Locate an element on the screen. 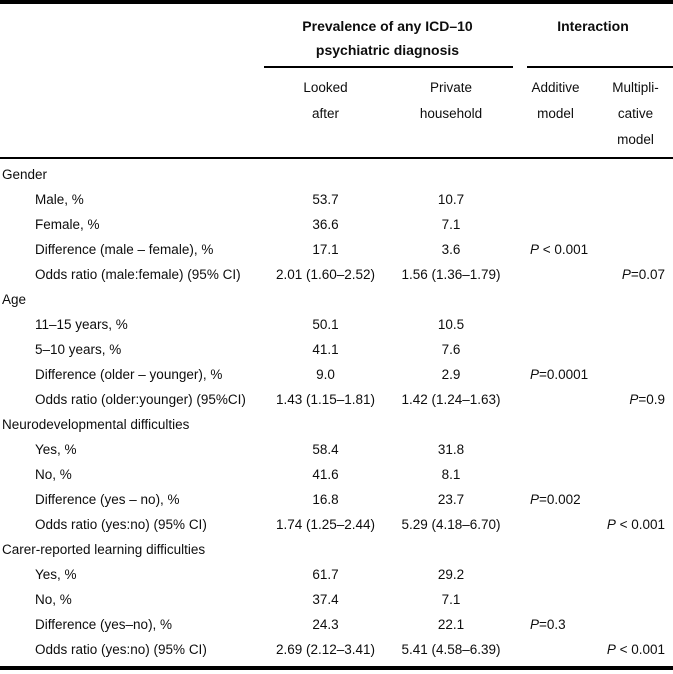 This screenshot has width=673, height=674. multiplicative-p-cell: P=0.9 is located at coordinates (647, 399).